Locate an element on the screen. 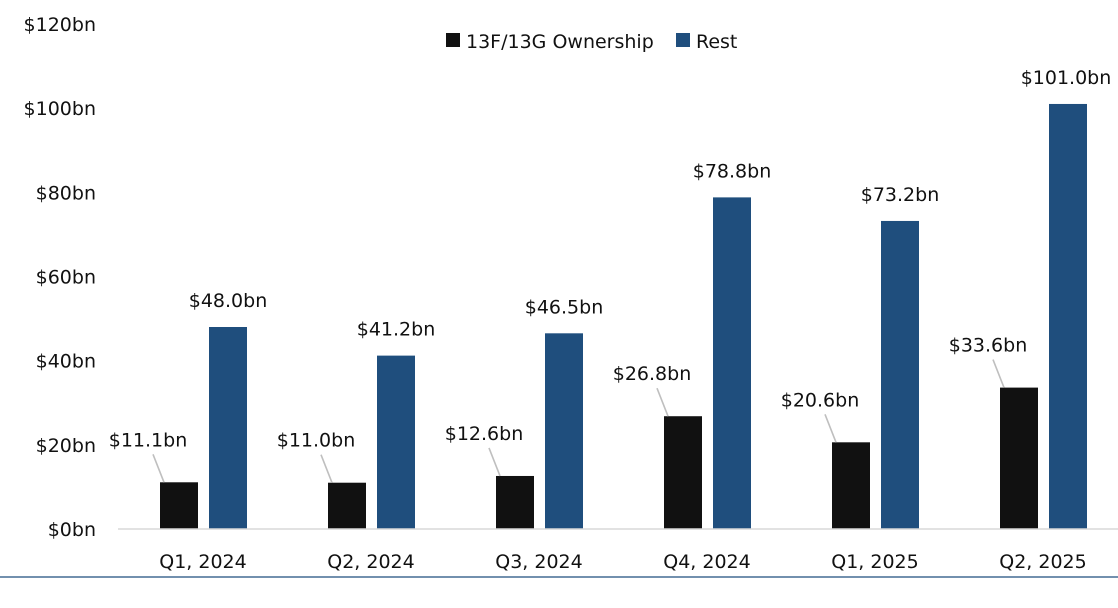  y-tick-label: $120bn is located at coordinates (60, 25).